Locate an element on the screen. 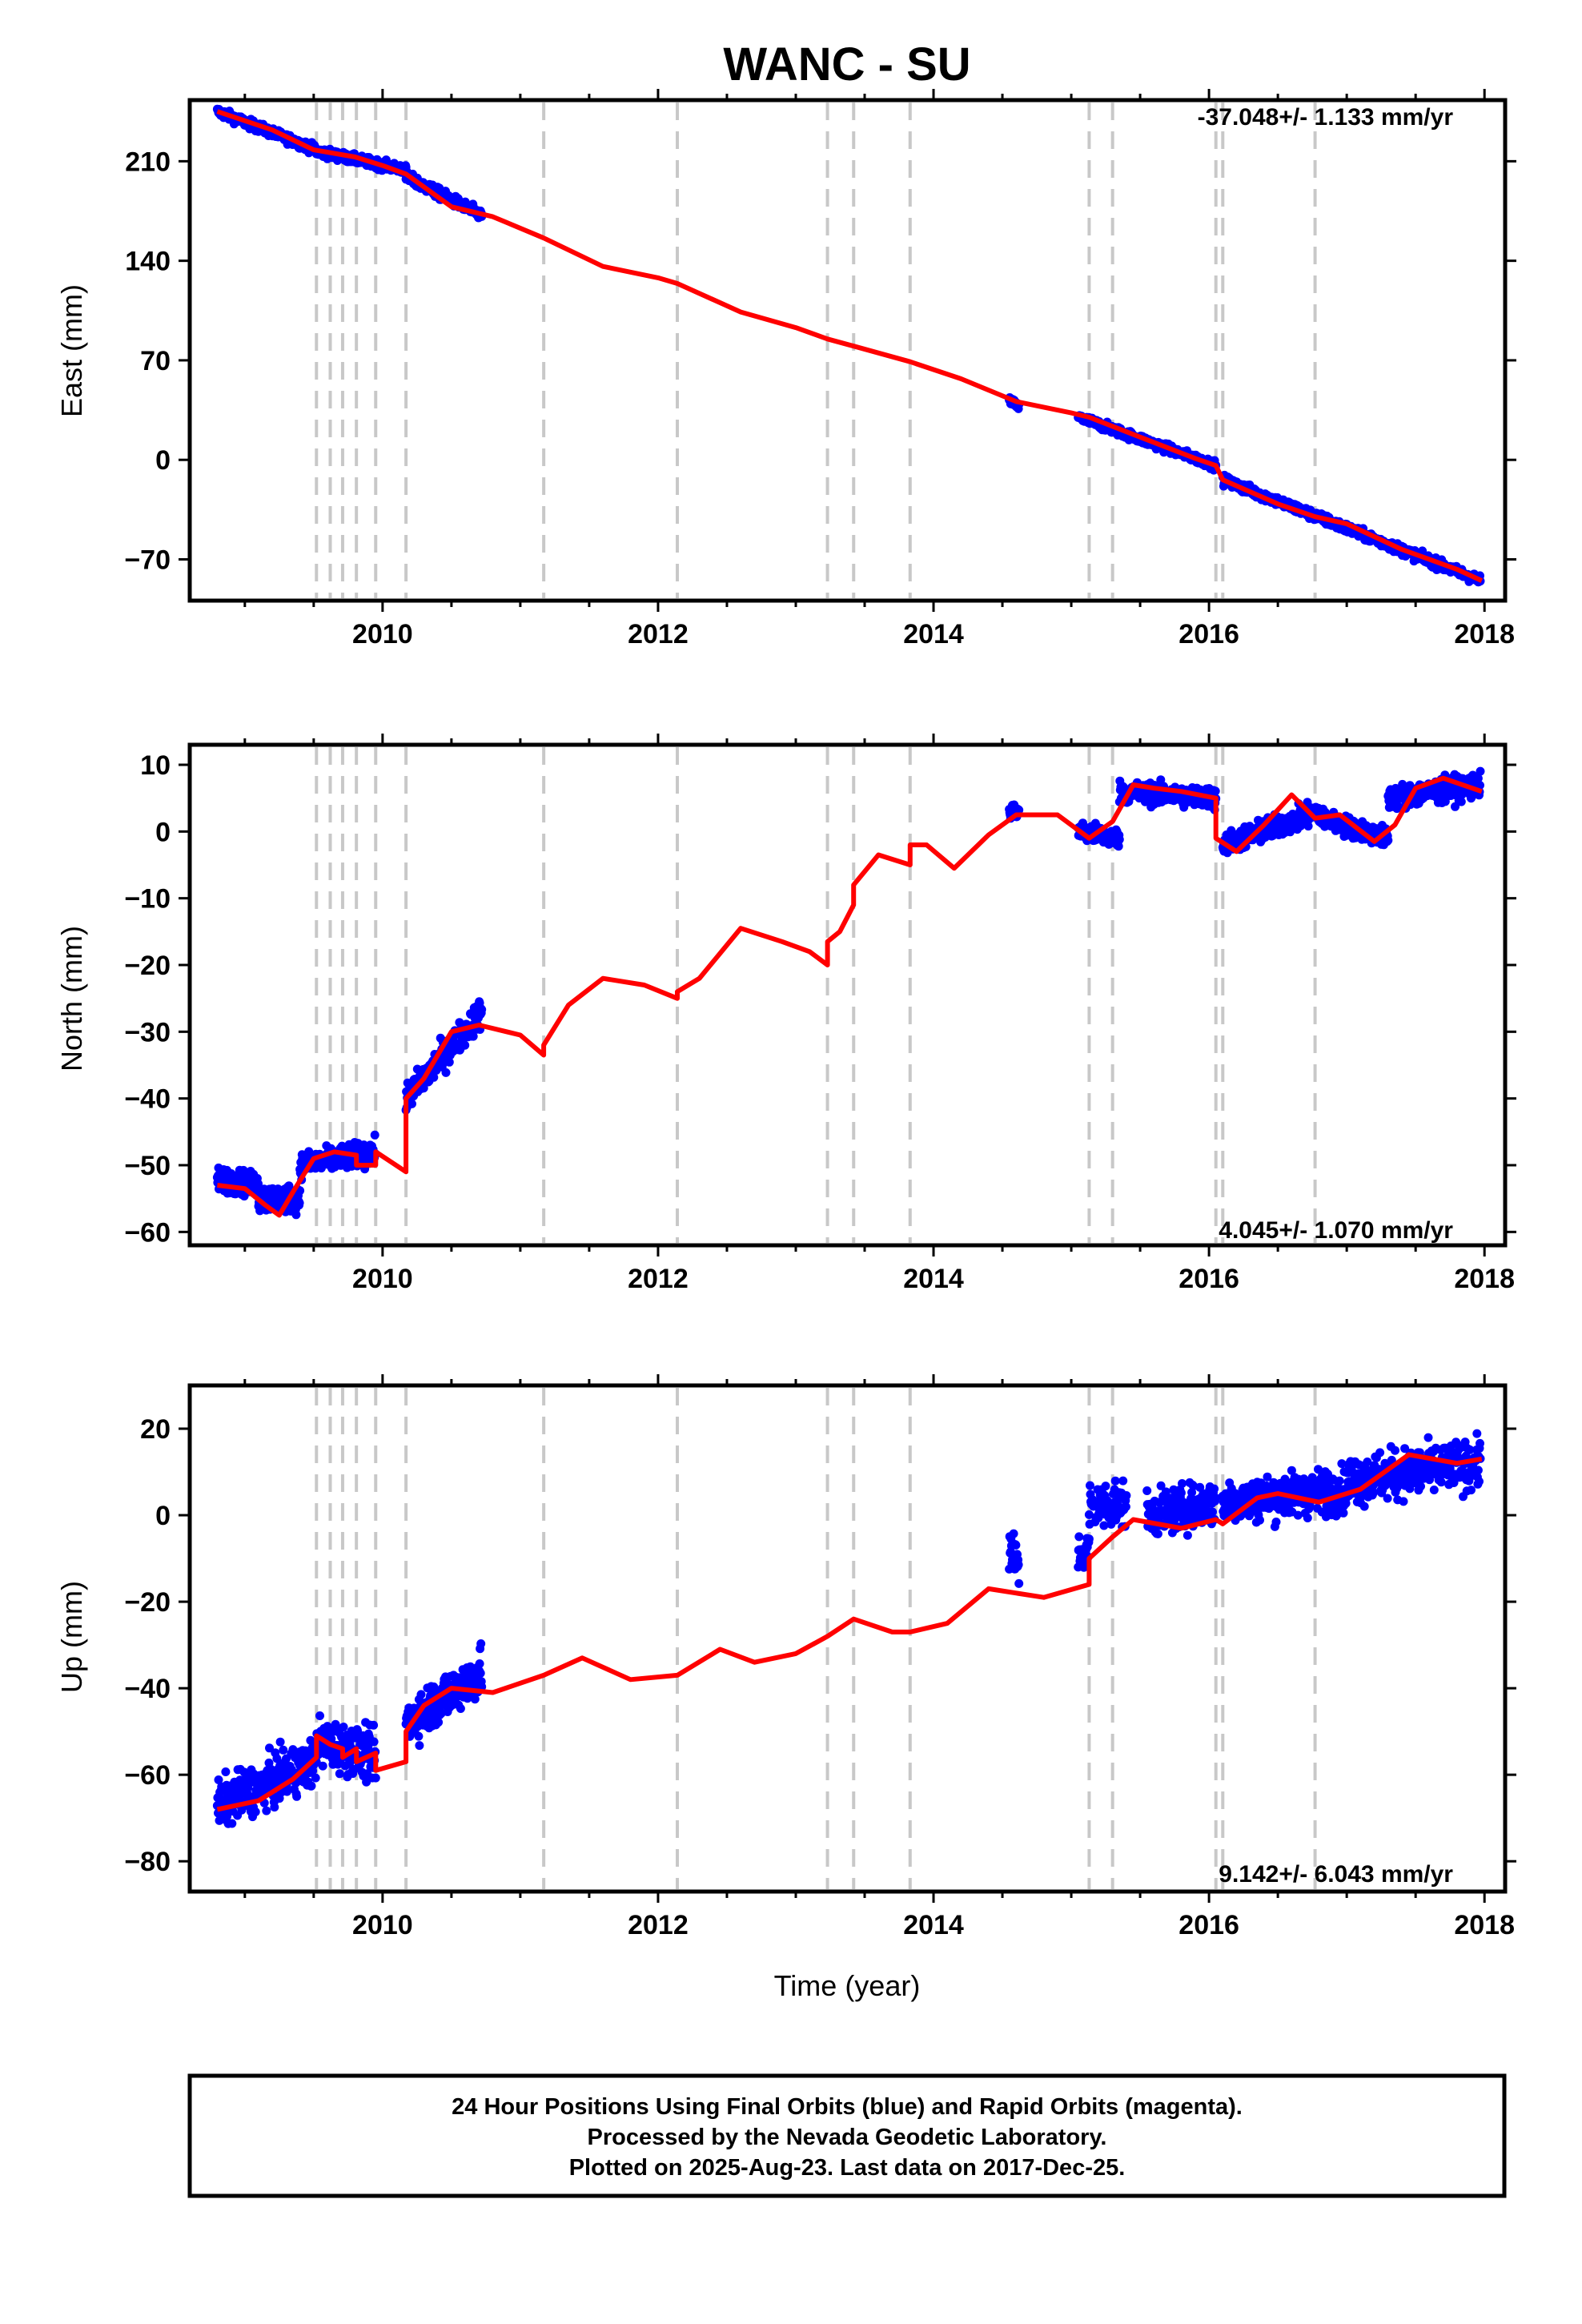 This screenshot has width=1582, height=2324. north-y-axis-label: North (mm) is located at coordinates (71, 999).